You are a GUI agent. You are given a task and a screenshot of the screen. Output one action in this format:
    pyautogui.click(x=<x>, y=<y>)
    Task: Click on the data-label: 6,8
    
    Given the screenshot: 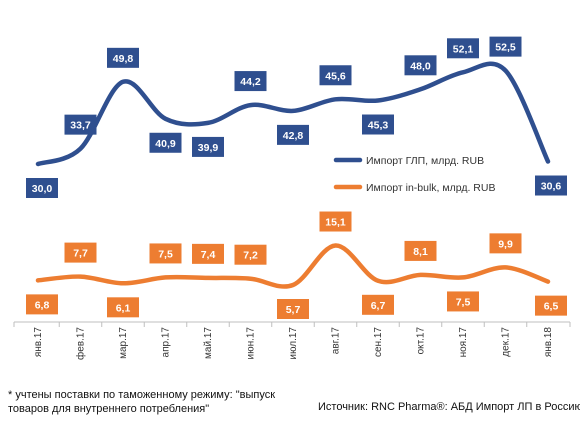 What is the action you would take?
    pyautogui.click(x=42, y=305)
    